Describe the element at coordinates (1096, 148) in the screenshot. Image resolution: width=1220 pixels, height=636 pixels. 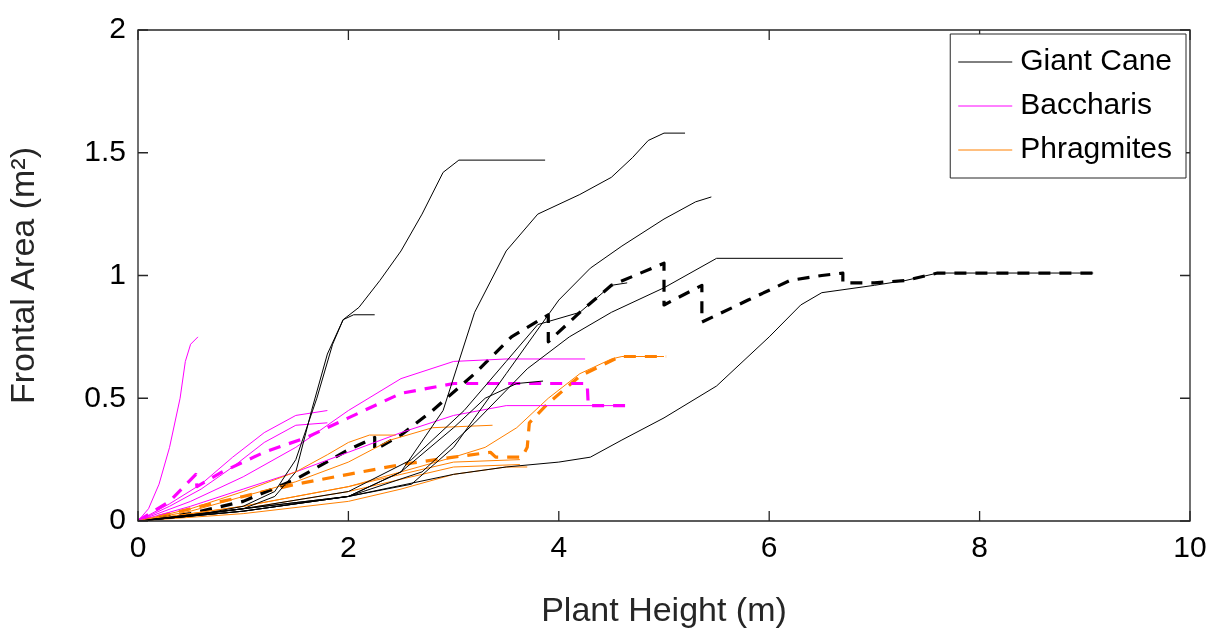
I see `legend-label: Phragmites` at that location.